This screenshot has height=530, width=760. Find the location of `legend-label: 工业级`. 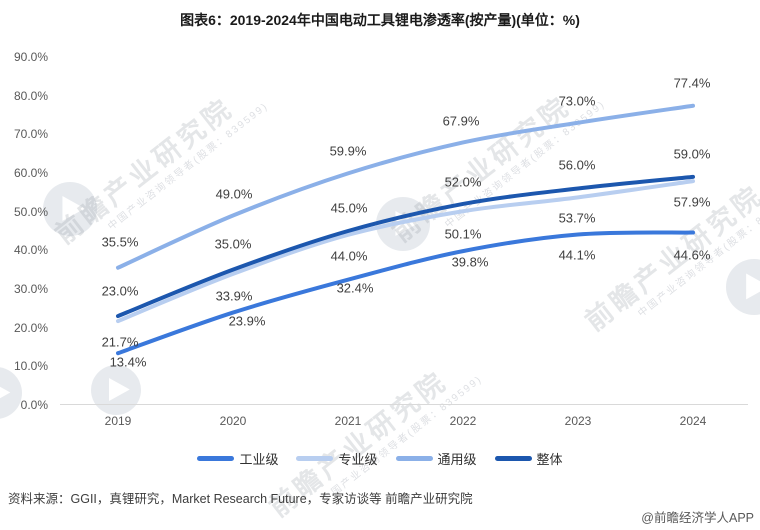

legend-label: 工业级 is located at coordinates (259, 459).